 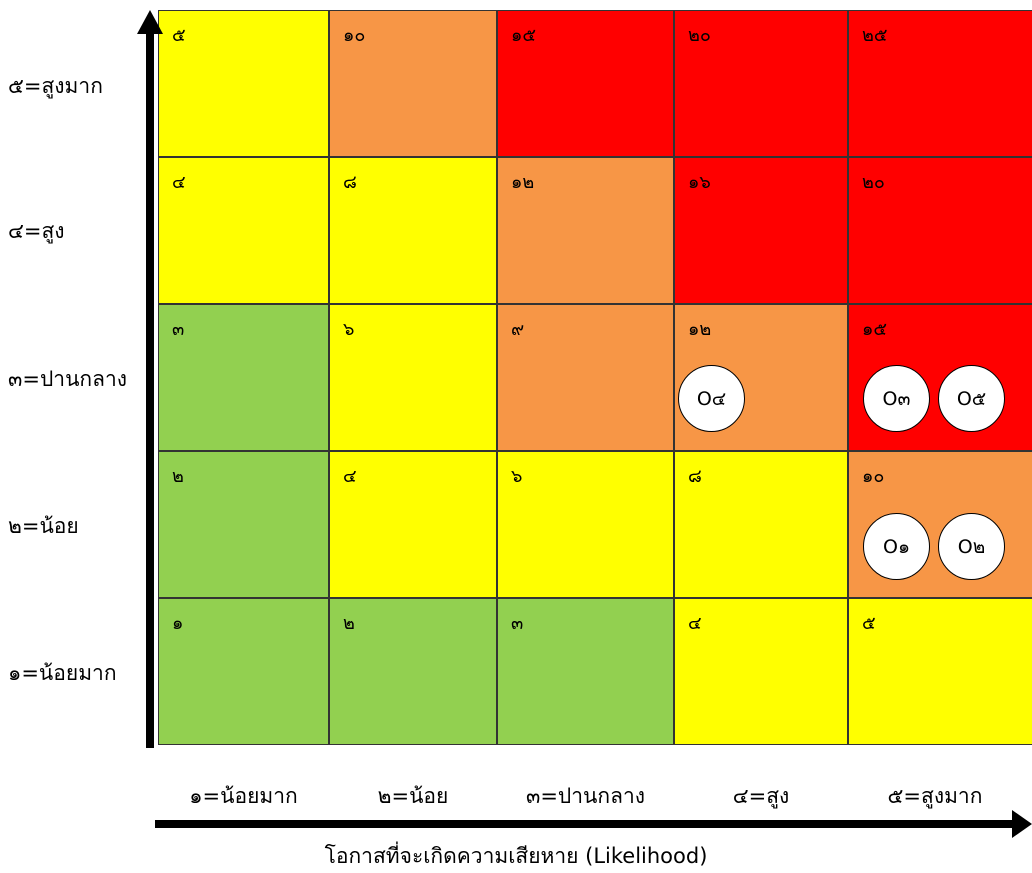 What do you see at coordinates (68, 379) in the screenshot?
I see `y-label-3: ๓=ปานกลาง` at bounding box center [68, 379].